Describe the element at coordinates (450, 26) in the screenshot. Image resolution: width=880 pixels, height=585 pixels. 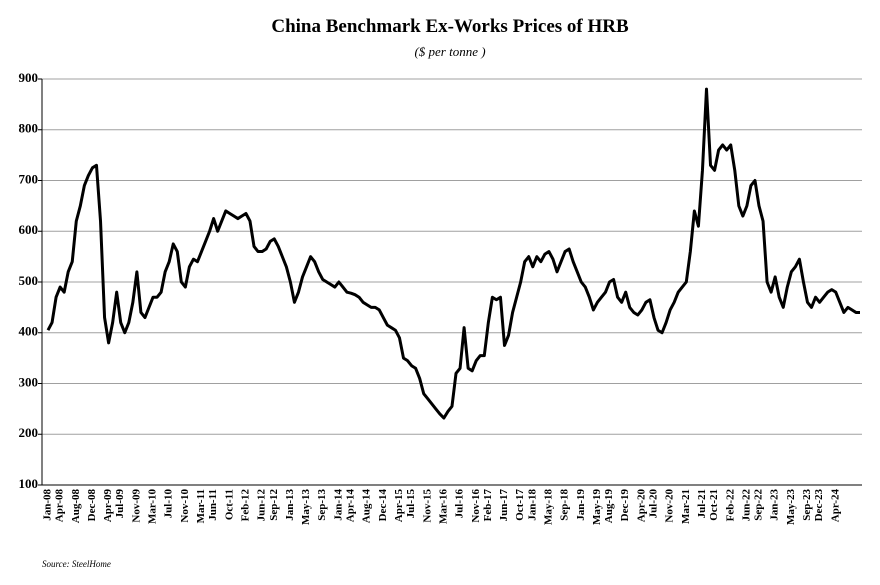
I see `chart-title: China Benchmark Ex-Works Prices of HRB` at that location.